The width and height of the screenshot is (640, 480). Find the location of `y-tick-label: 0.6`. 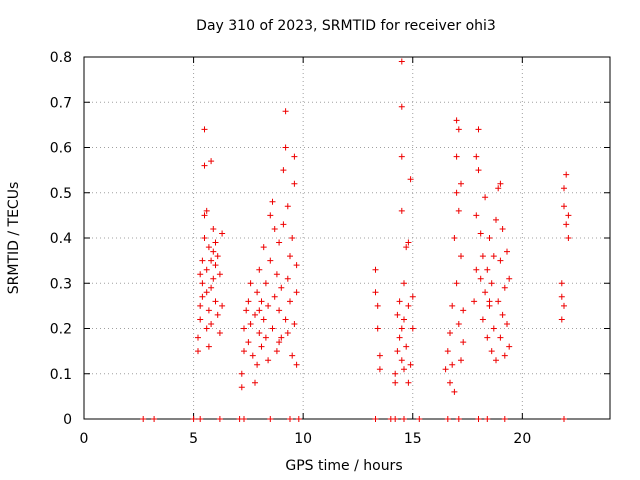

y-tick-label: 0.6 is located at coordinates (61, 149).